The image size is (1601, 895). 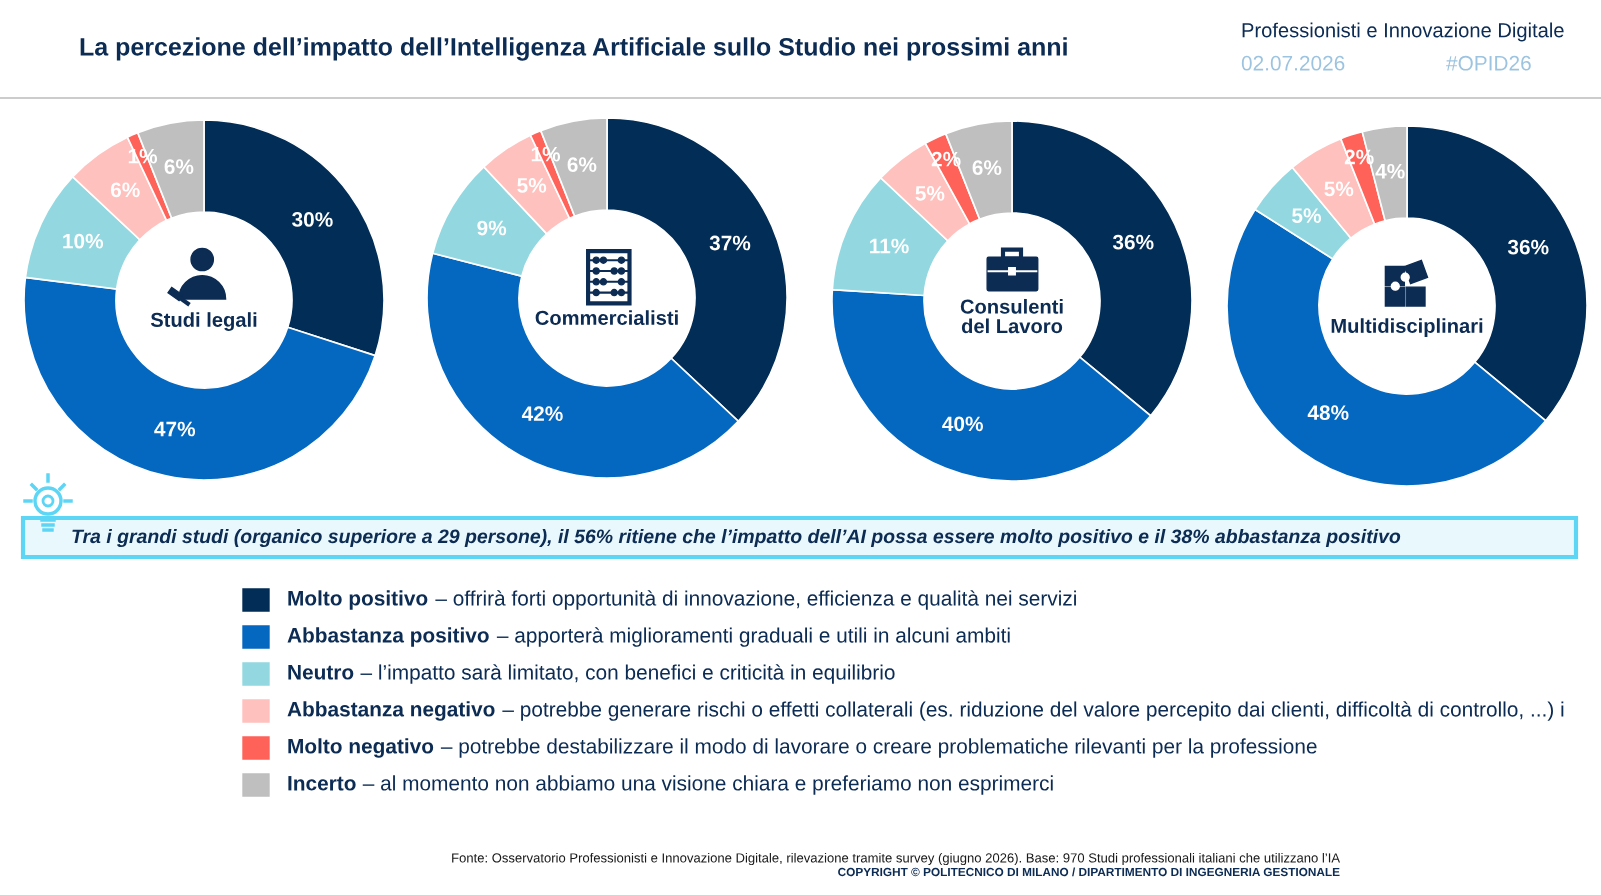 What do you see at coordinates (1033, 711) in the screenshot?
I see `text: – potrebbe generare rischi o effetti collaterali (es. riduzione del valore percepito dai clienti, difficoltà di controllo, ...) i` at bounding box center [1033, 711].